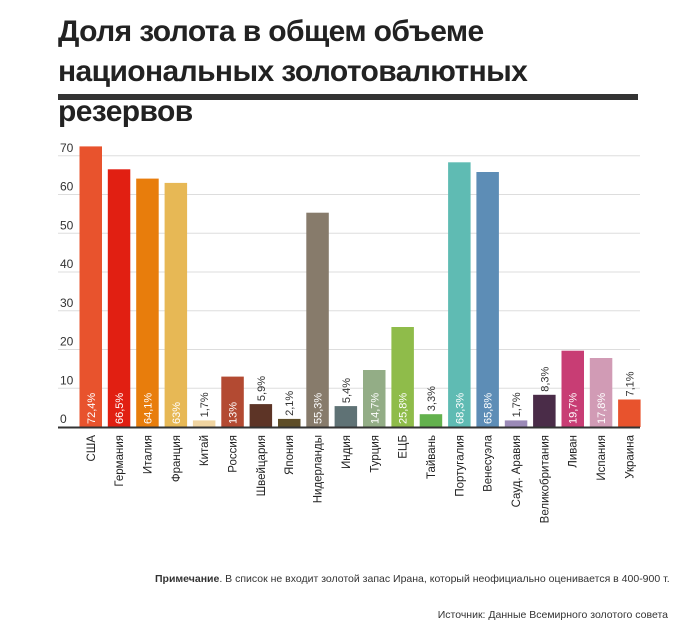 The height and width of the screenshot is (636, 692). I want to click on x-tick-label: Россия, so click(234, 454).